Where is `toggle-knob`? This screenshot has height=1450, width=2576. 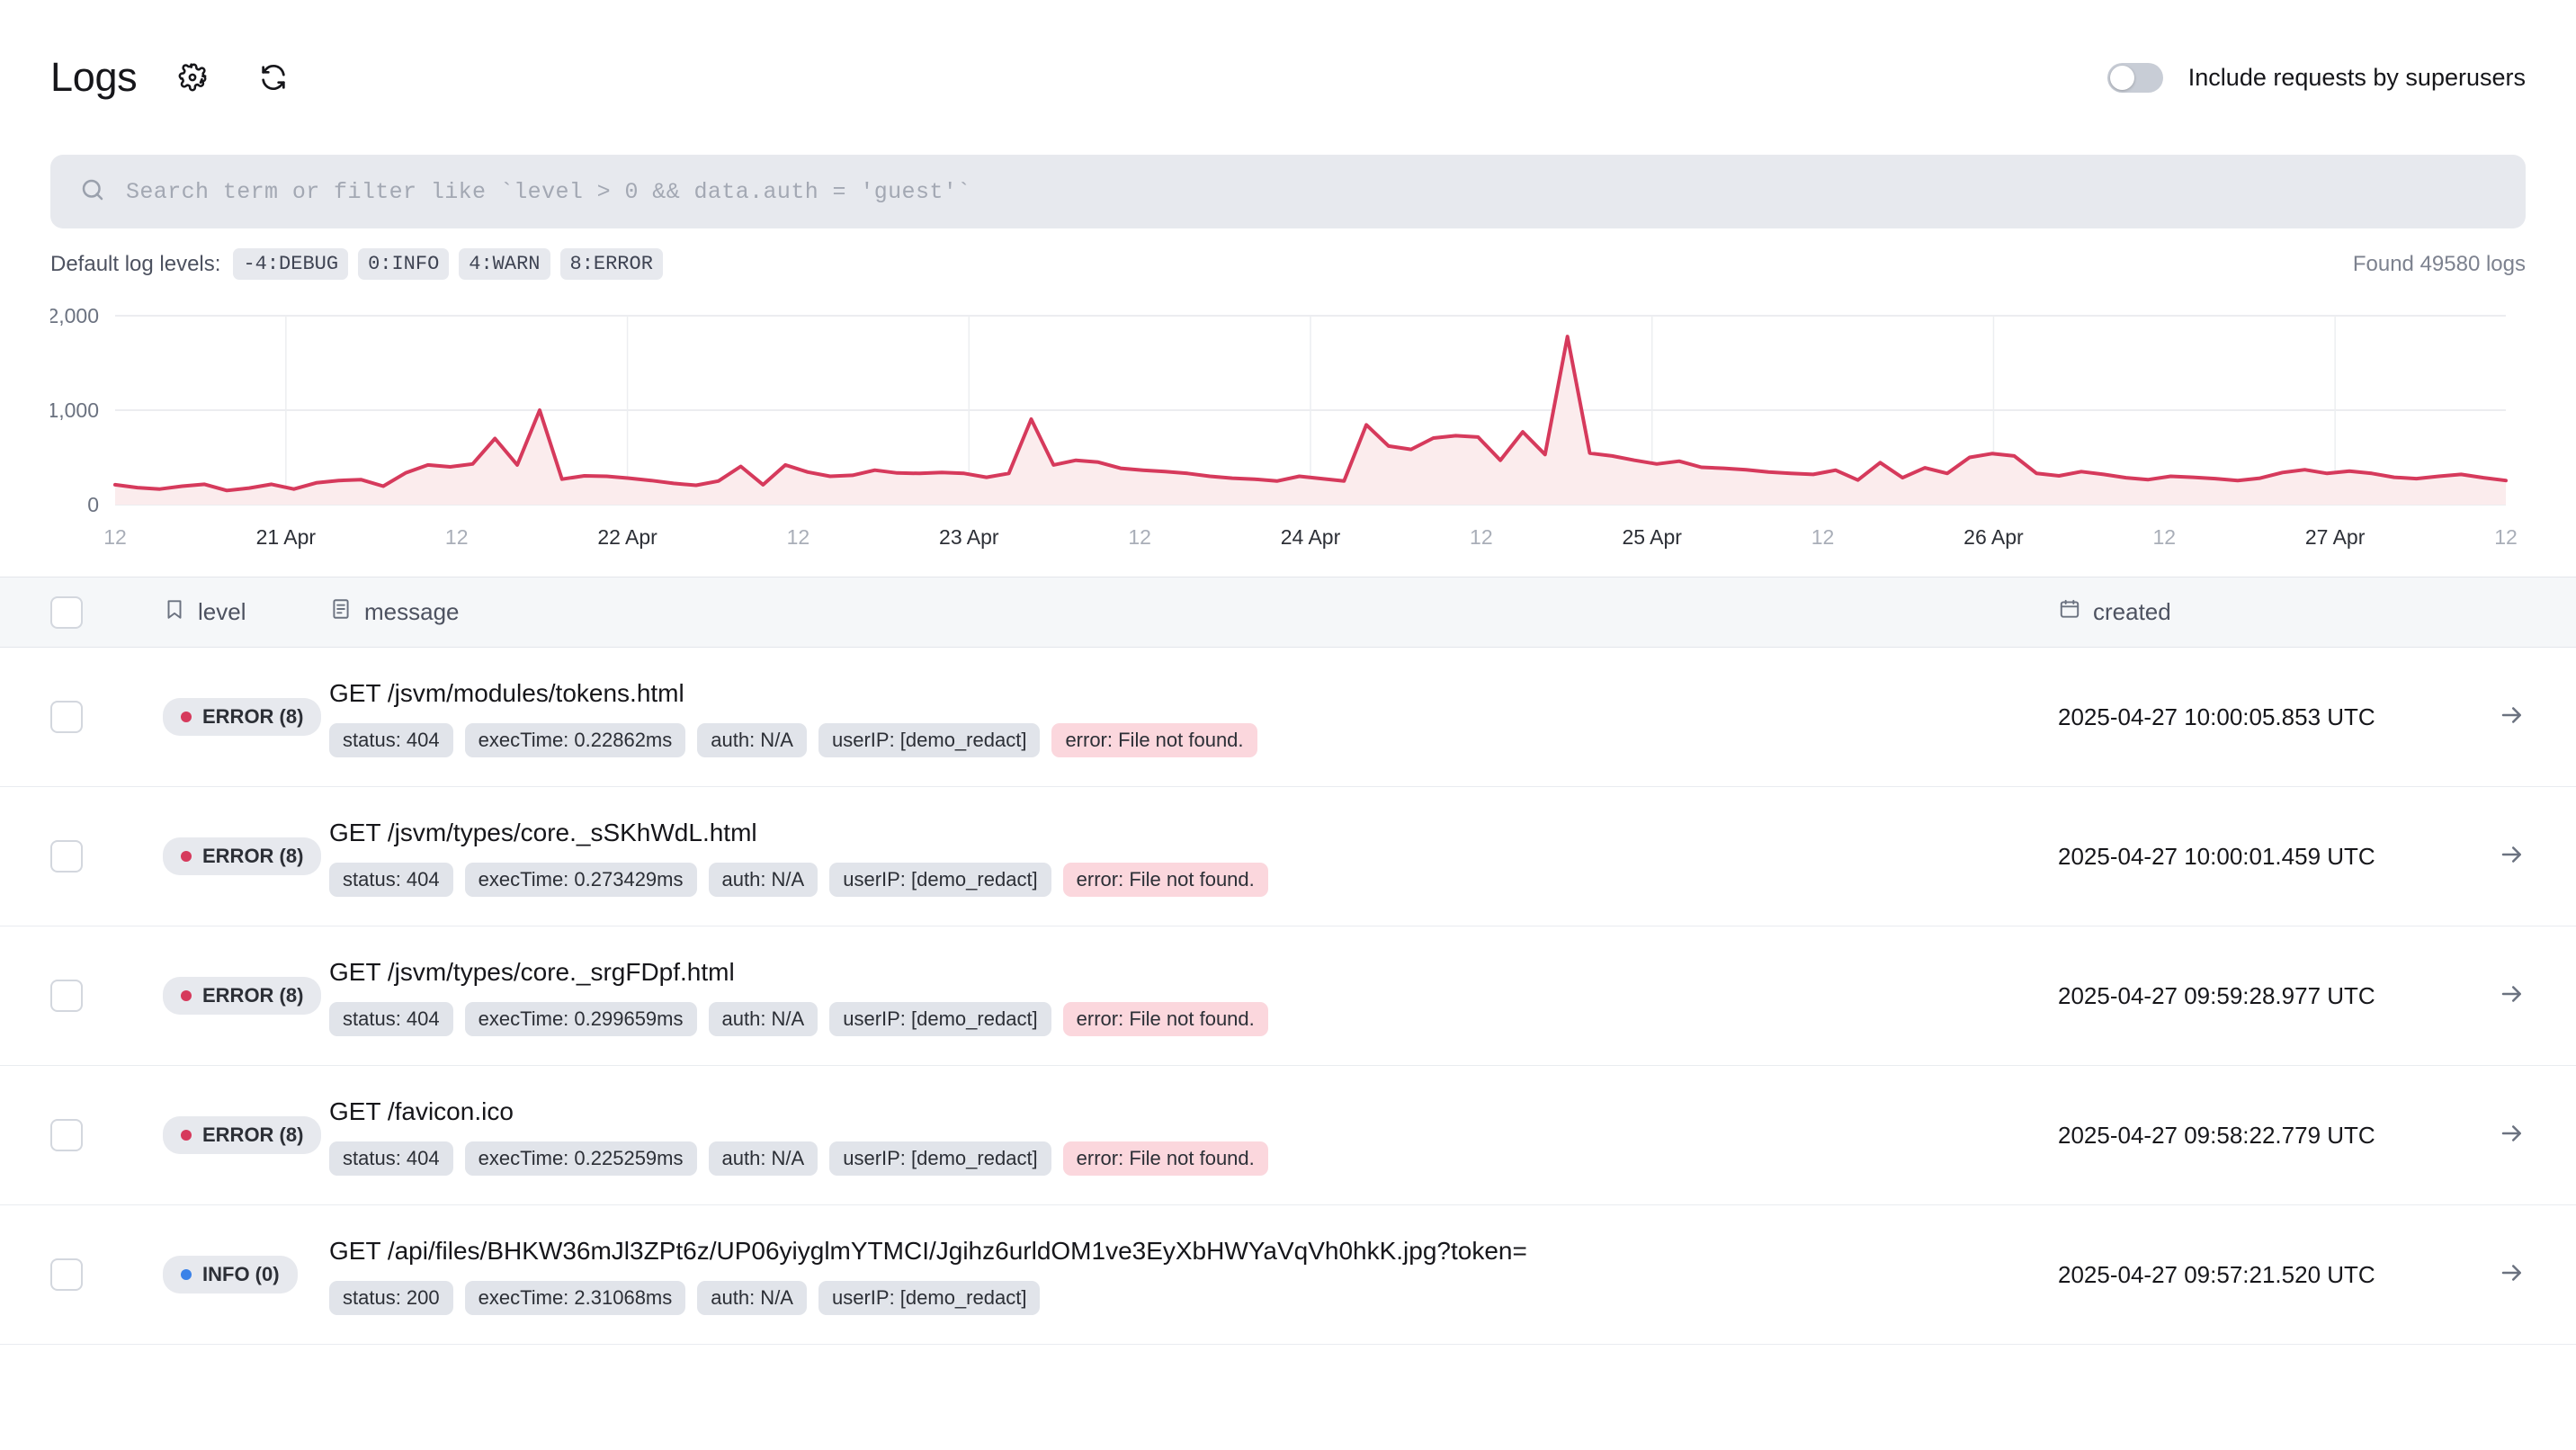
toggle-knob is located at coordinates (2121, 77).